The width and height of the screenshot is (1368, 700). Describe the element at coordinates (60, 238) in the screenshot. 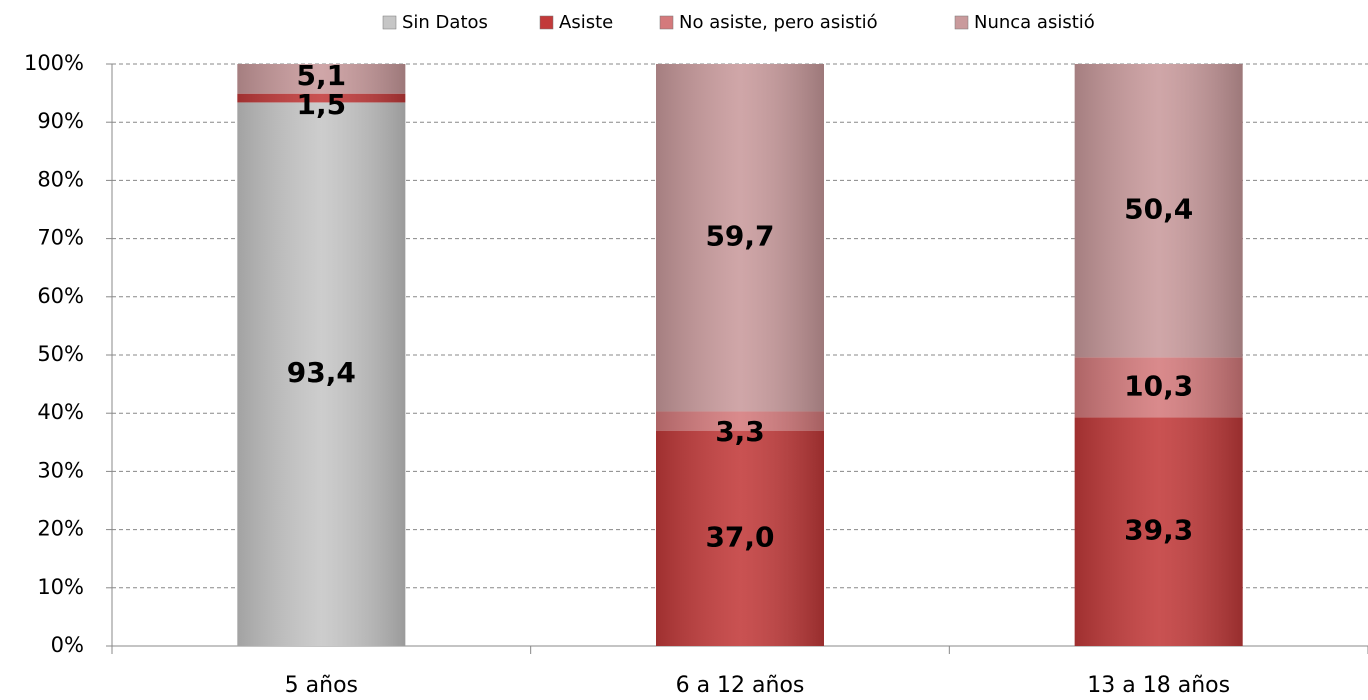

I see `y-tick-label: 70%` at that location.